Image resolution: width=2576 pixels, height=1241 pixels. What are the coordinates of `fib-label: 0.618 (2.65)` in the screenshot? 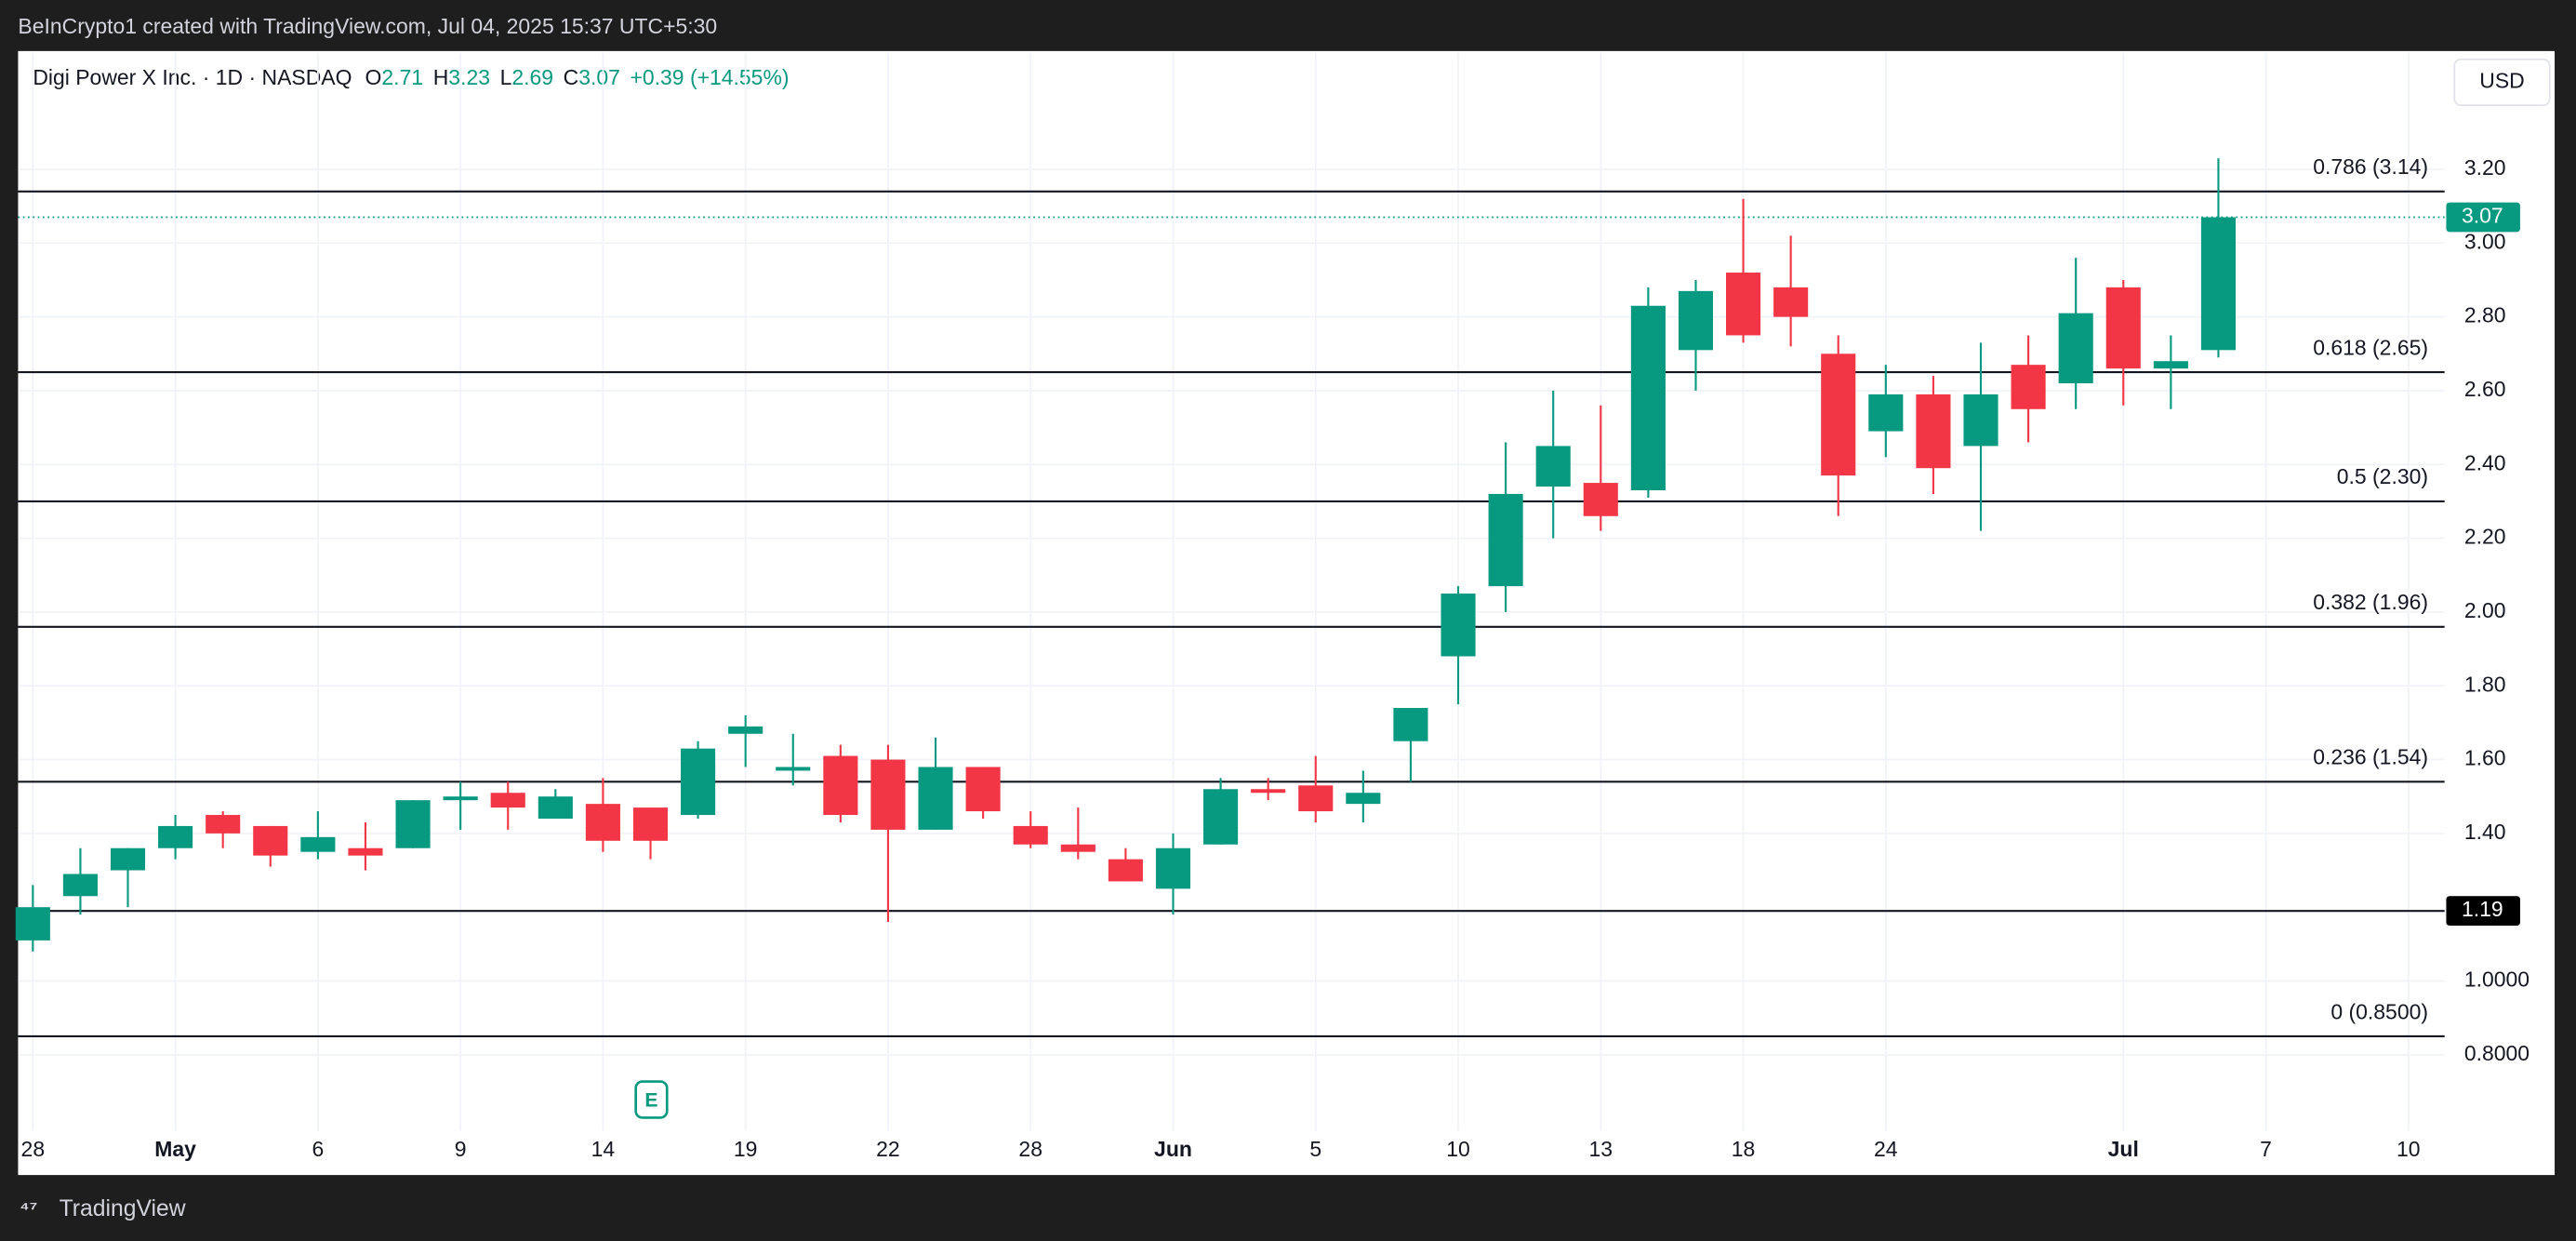 It's located at (2370, 347).